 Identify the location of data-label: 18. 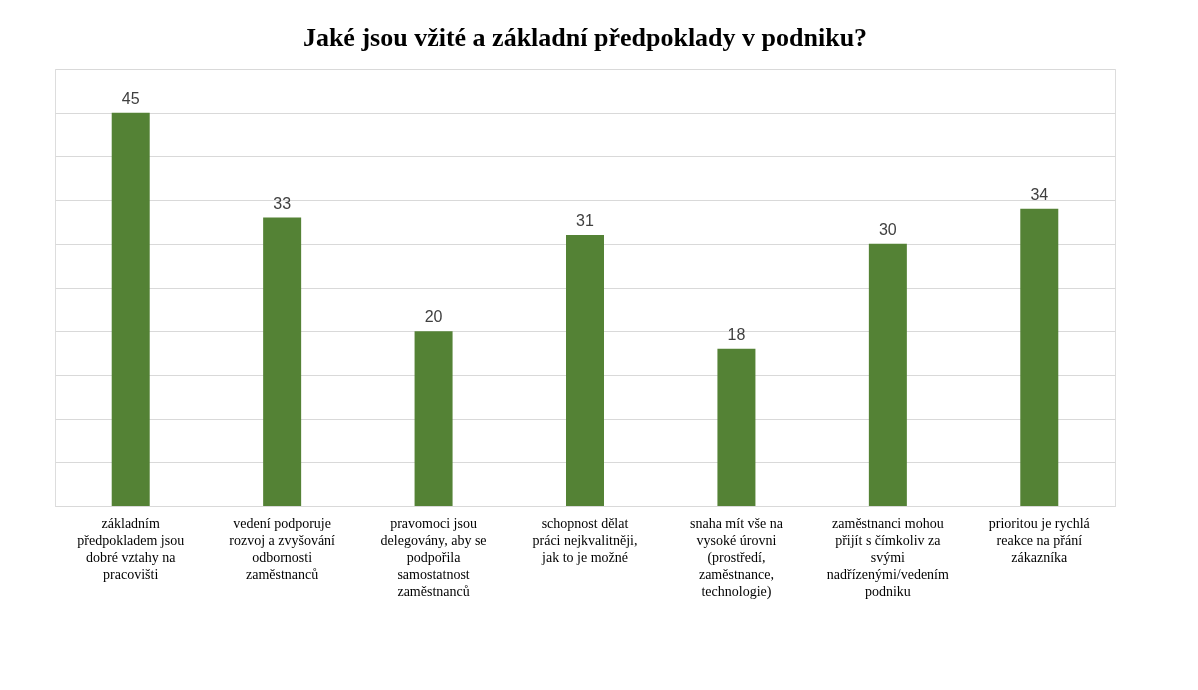
(736, 334).